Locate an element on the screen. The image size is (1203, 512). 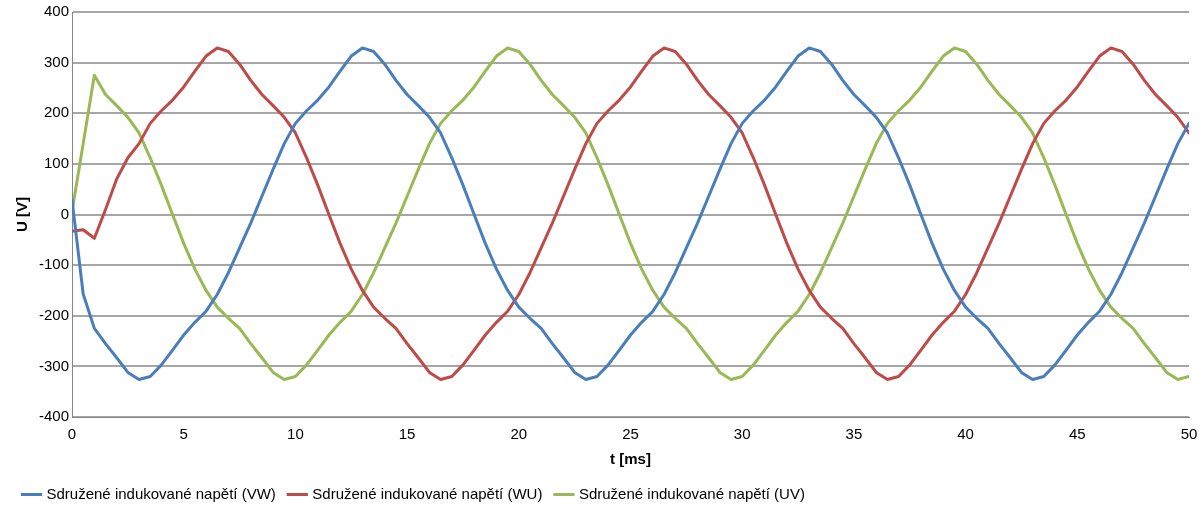
y-tick-label: 200 is located at coordinates (56, 112).